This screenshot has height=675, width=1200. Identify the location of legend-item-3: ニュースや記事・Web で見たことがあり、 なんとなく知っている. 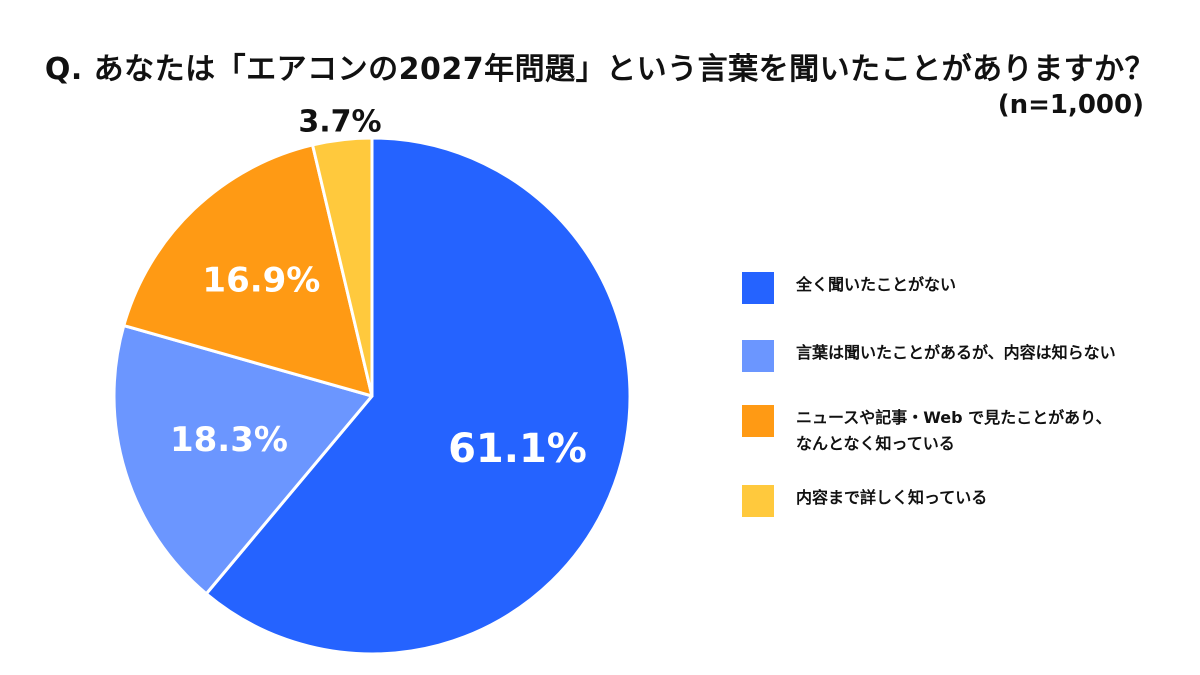
(954, 431).